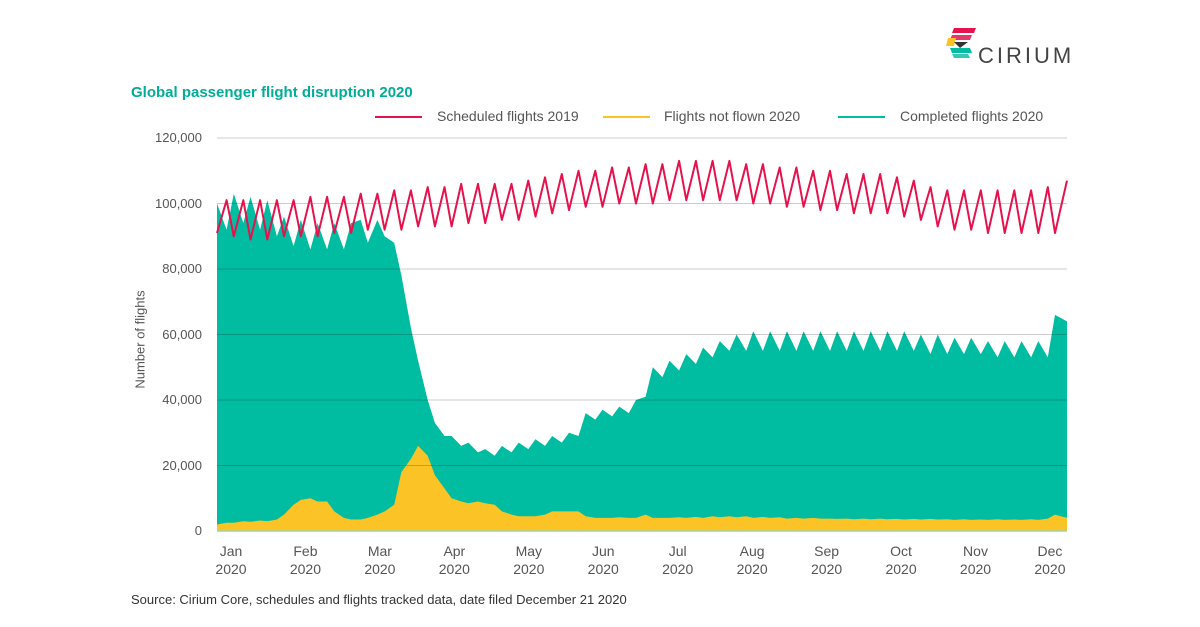  Describe the element at coordinates (182, 465) in the screenshot. I see `y-tick-label: 20,000` at that location.